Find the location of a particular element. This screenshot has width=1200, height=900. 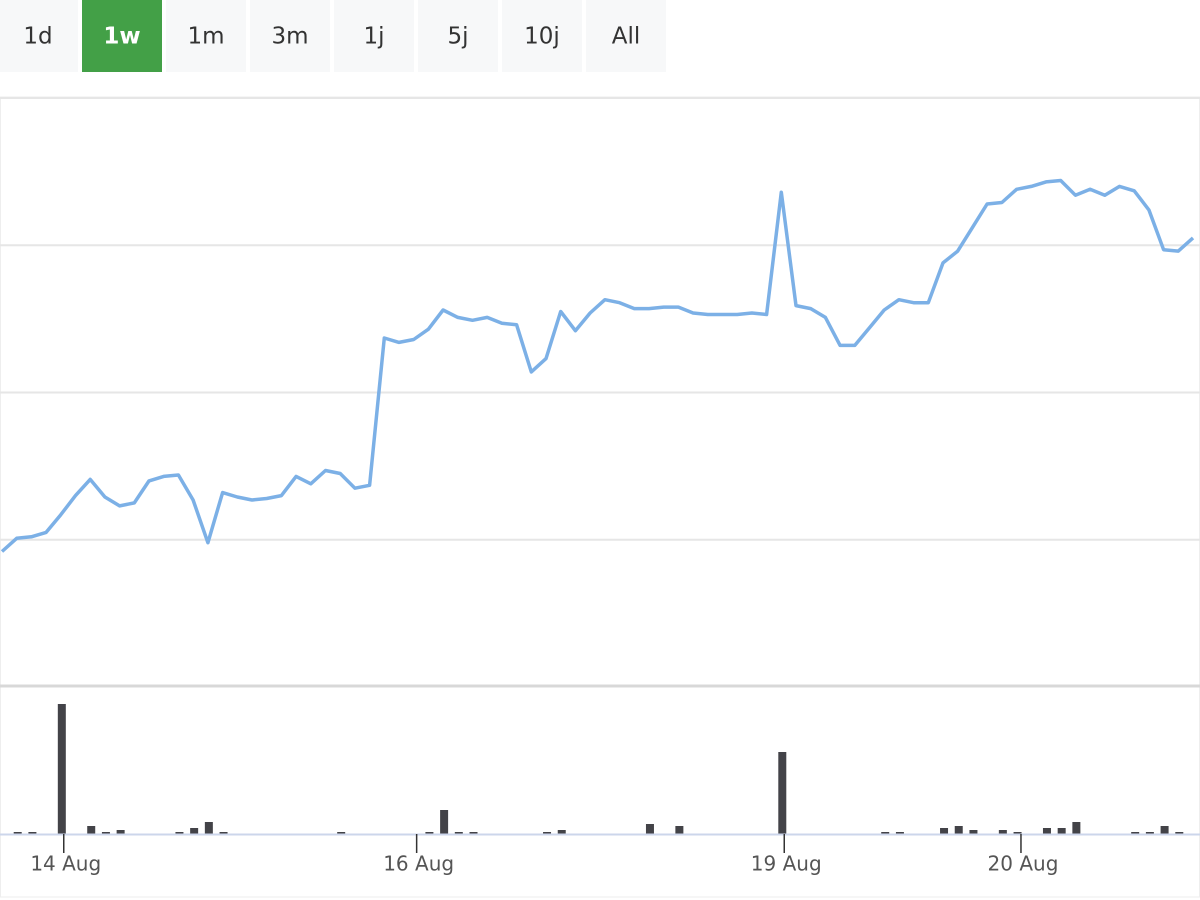

x-tick-label: 20 Aug is located at coordinates (1023, 864).